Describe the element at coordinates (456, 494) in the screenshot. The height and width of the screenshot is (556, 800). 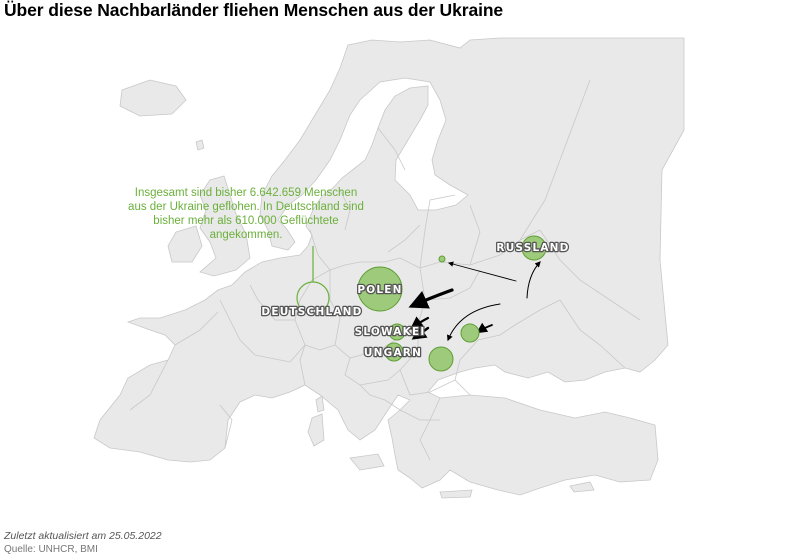
I see `crete-landmass` at that location.